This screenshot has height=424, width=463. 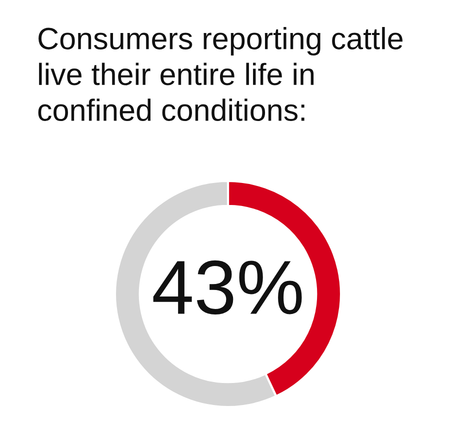 What do you see at coordinates (227, 287) in the screenshot?
I see `data-label: 43%` at bounding box center [227, 287].